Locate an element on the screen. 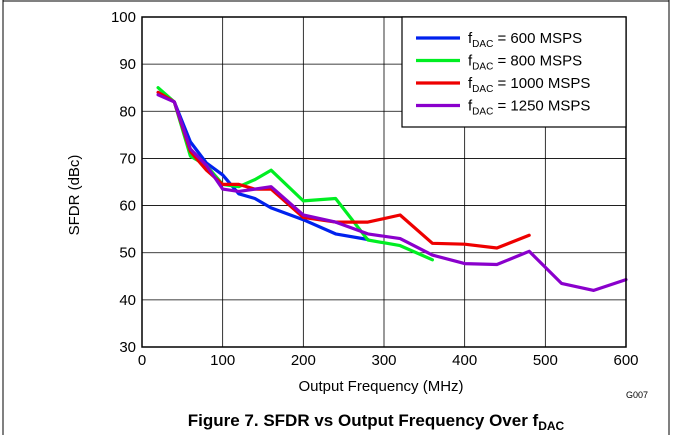 Image resolution: width=673 pixels, height=435 pixels. legend-label: fDAC = 800 MSPS is located at coordinates (525, 63).